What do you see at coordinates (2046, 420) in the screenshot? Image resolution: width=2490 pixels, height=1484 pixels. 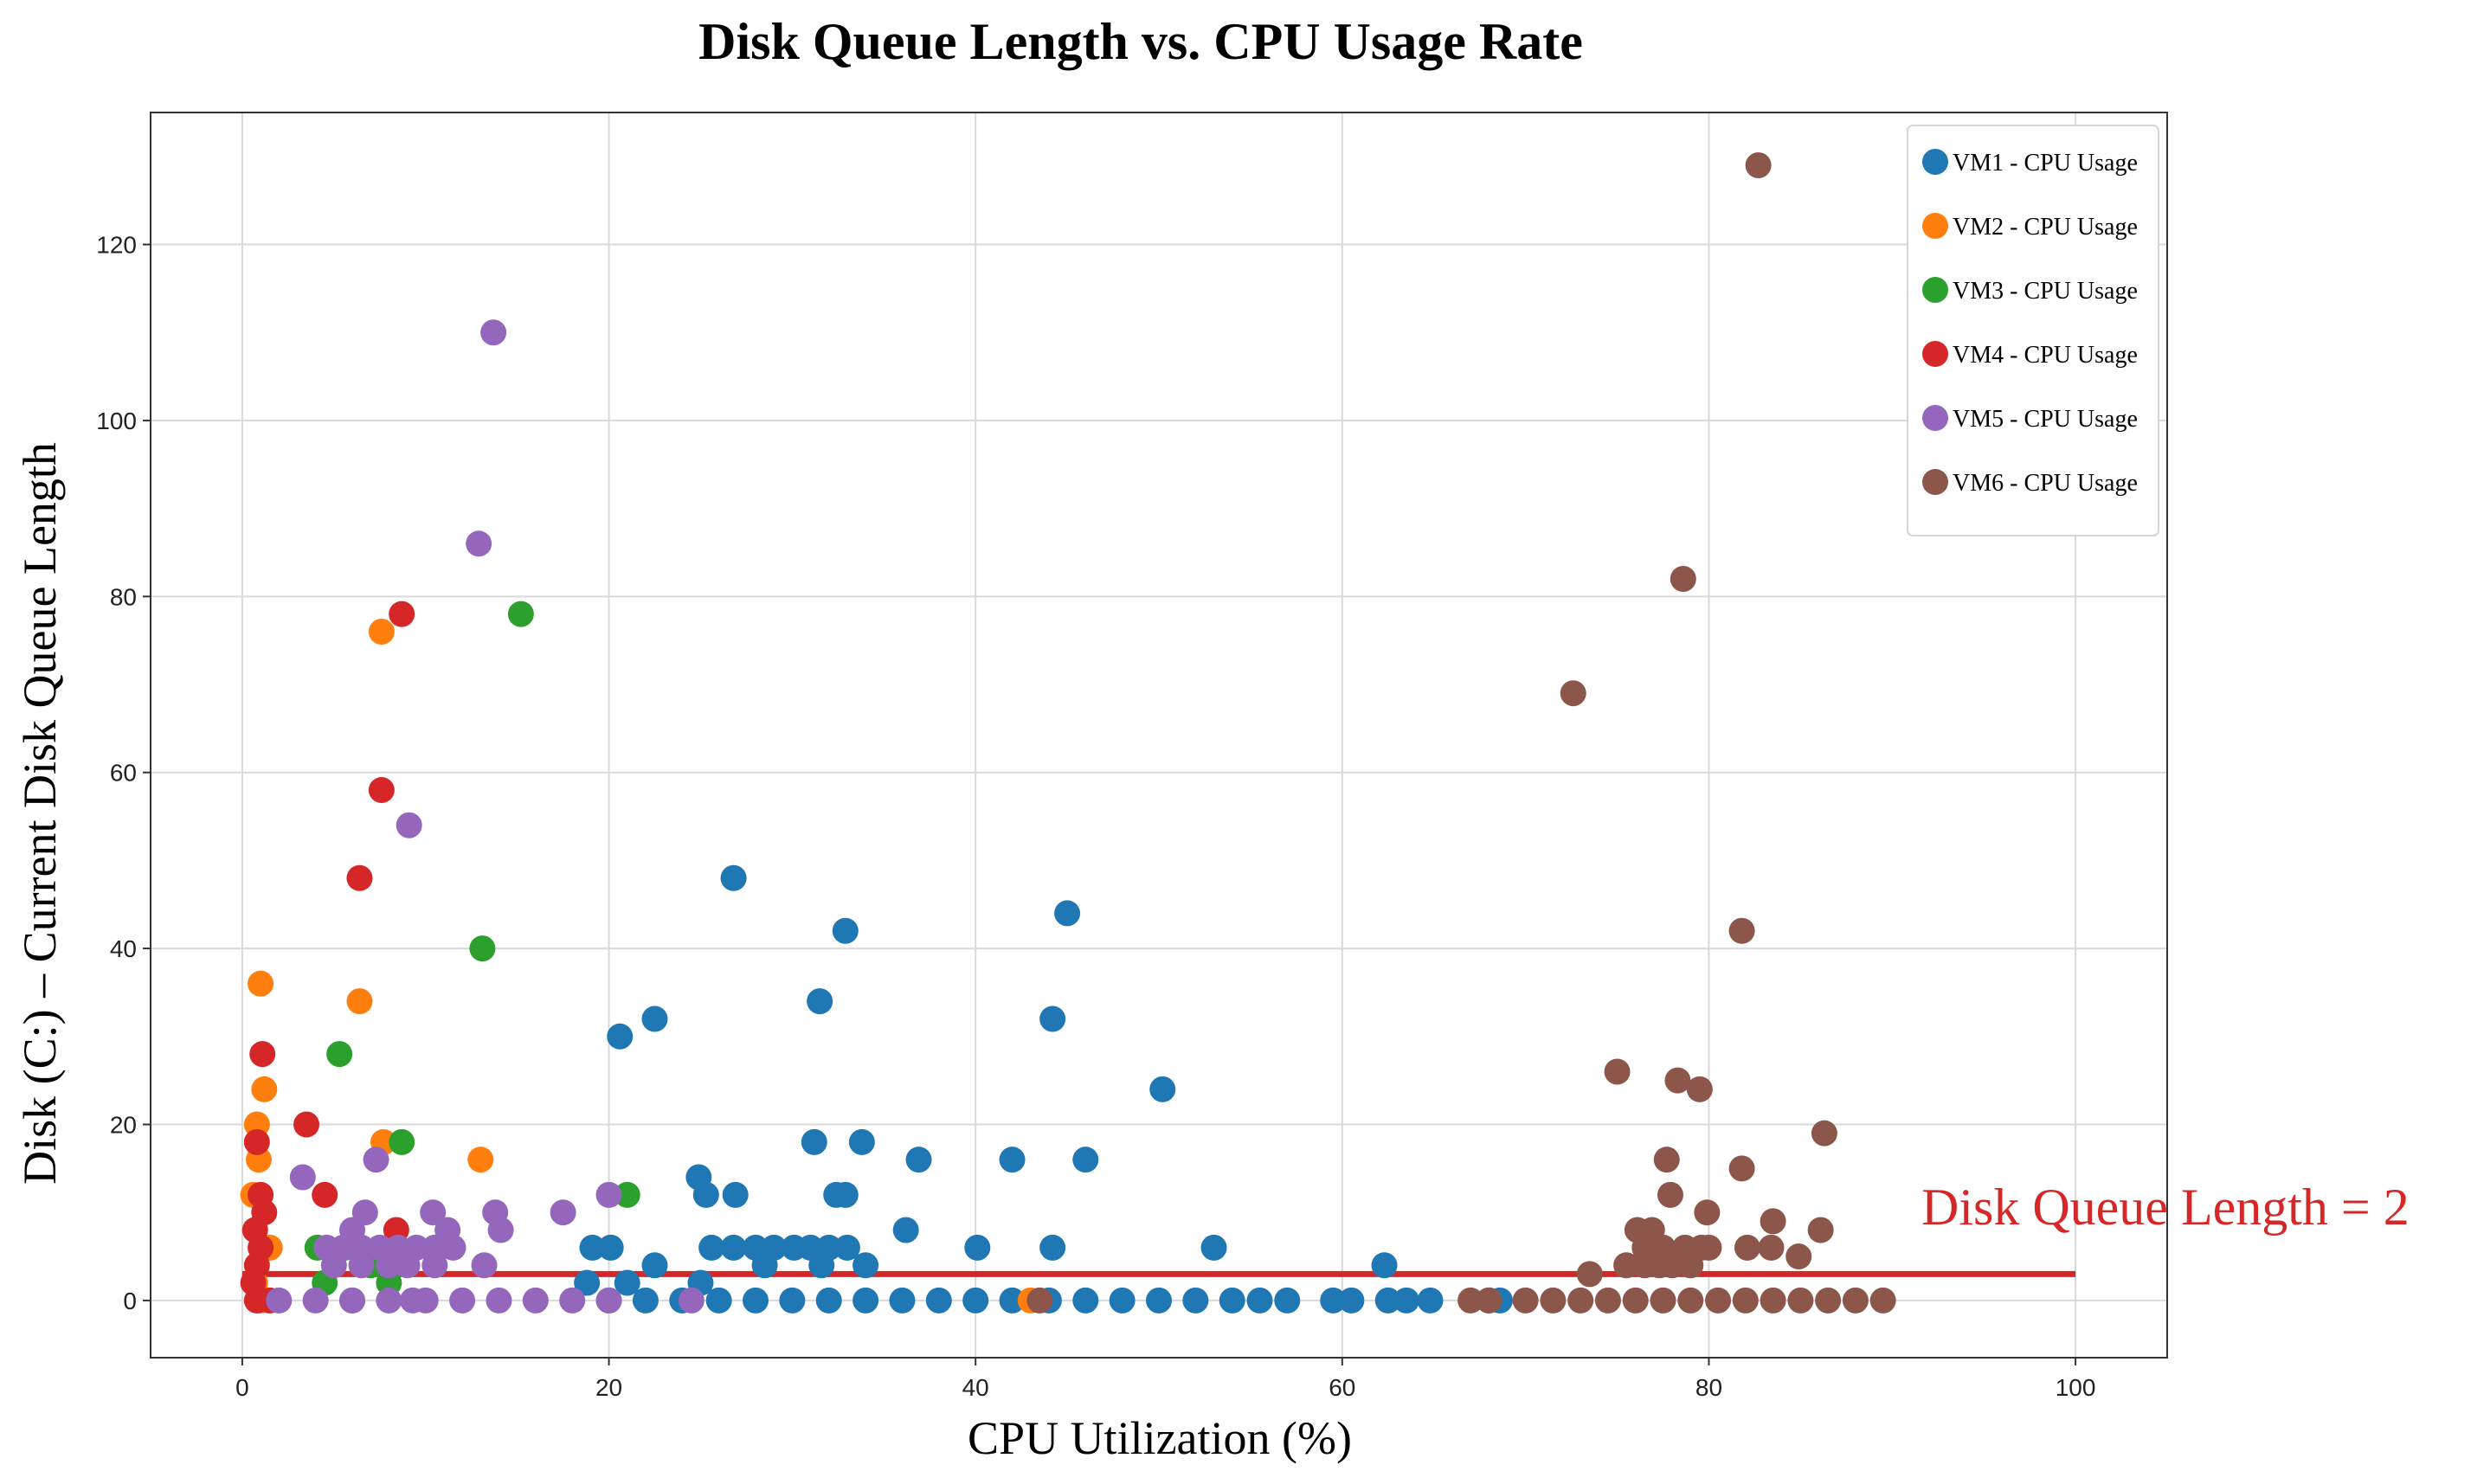 I see `legend-label: VM5 - CPU Usage` at bounding box center [2046, 420].